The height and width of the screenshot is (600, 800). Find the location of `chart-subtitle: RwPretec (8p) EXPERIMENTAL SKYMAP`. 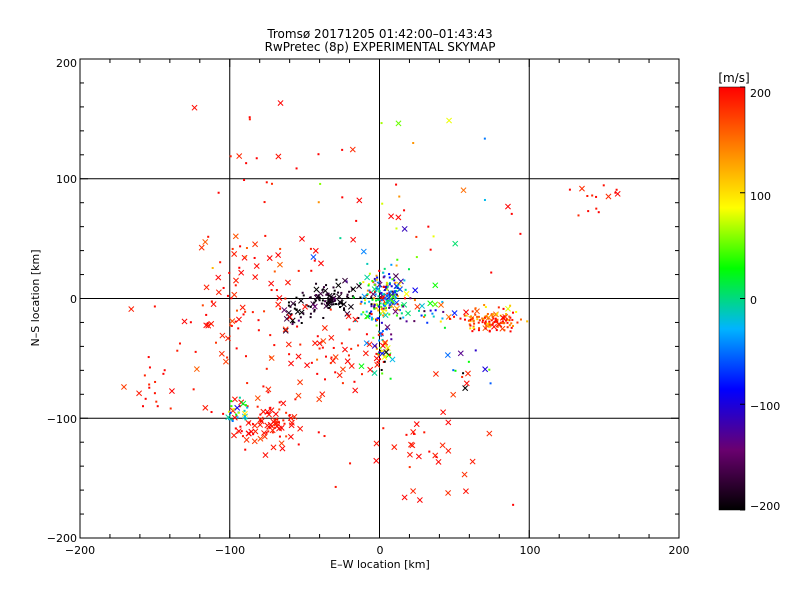

chart-subtitle: RwPretec (8p) EXPERIMENTAL SKYMAP is located at coordinates (380, 47).